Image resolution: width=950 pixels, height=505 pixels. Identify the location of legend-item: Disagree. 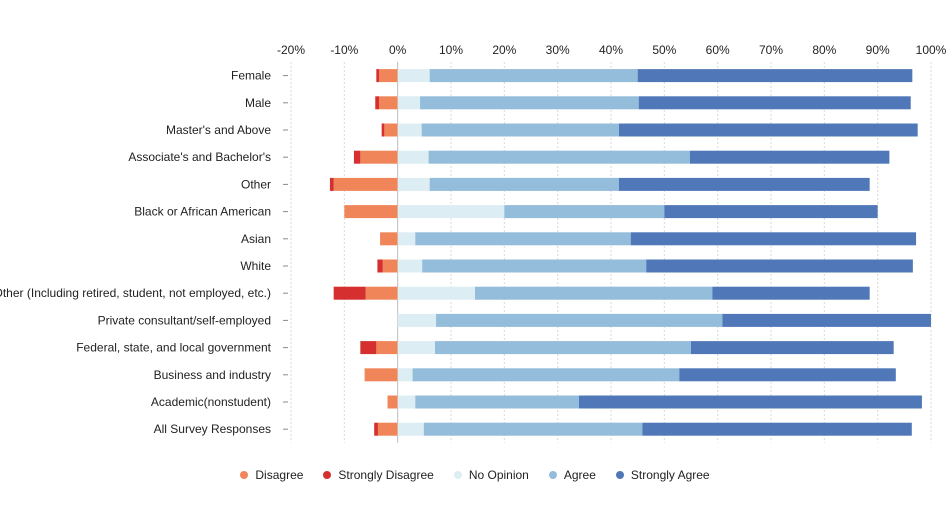
(271, 475).